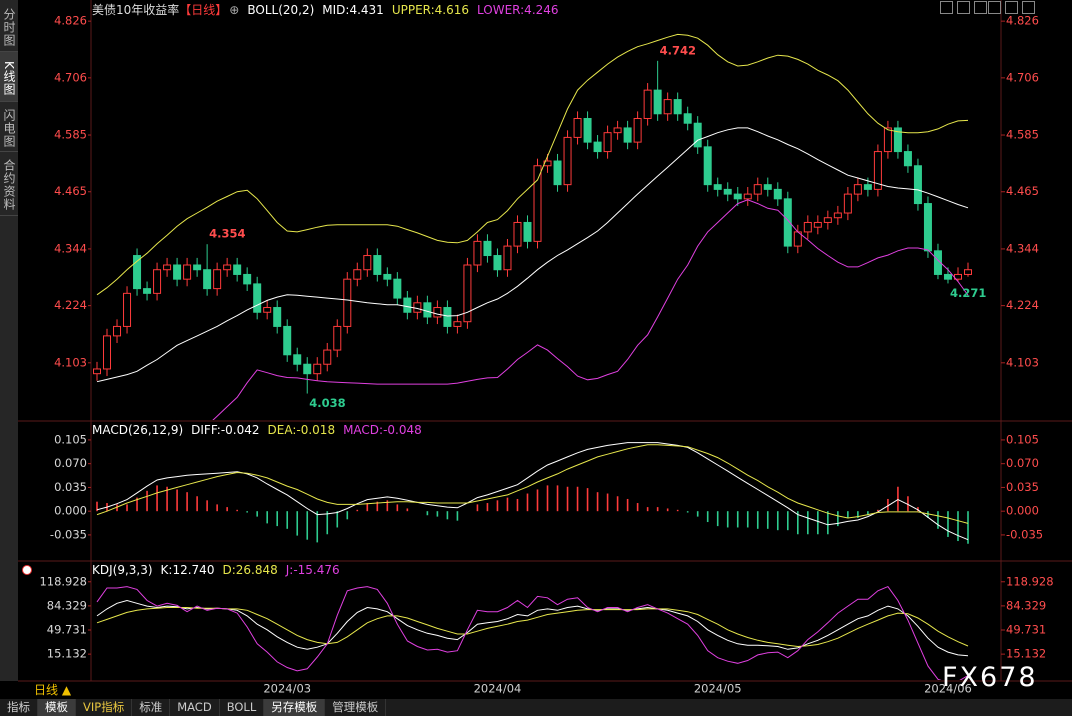  I want to click on y-tick-label: 4.585, so click(1022, 135).